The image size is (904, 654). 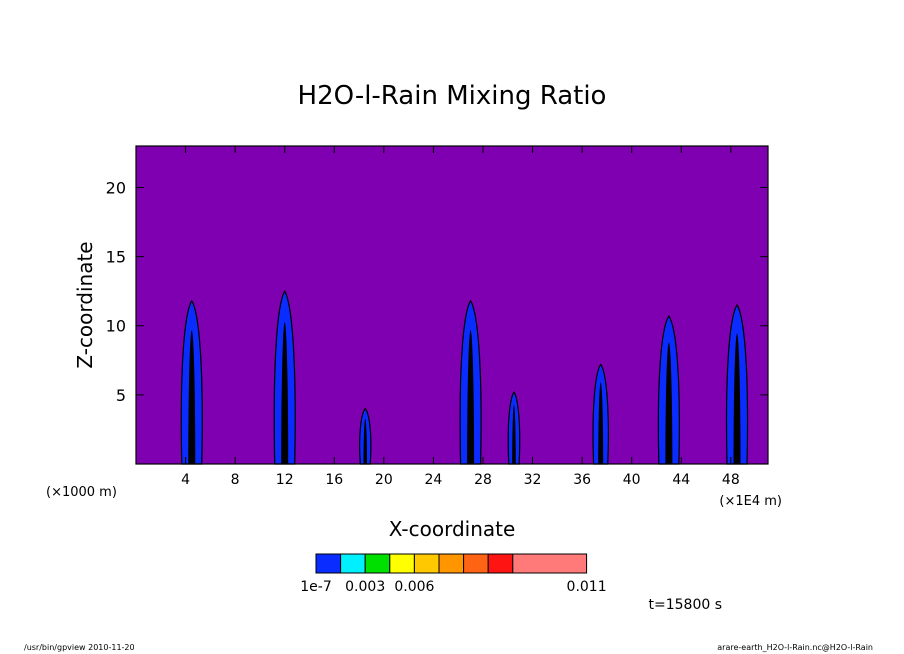 What do you see at coordinates (533, 480) in the screenshot?
I see `x-tick-label: 32` at bounding box center [533, 480].